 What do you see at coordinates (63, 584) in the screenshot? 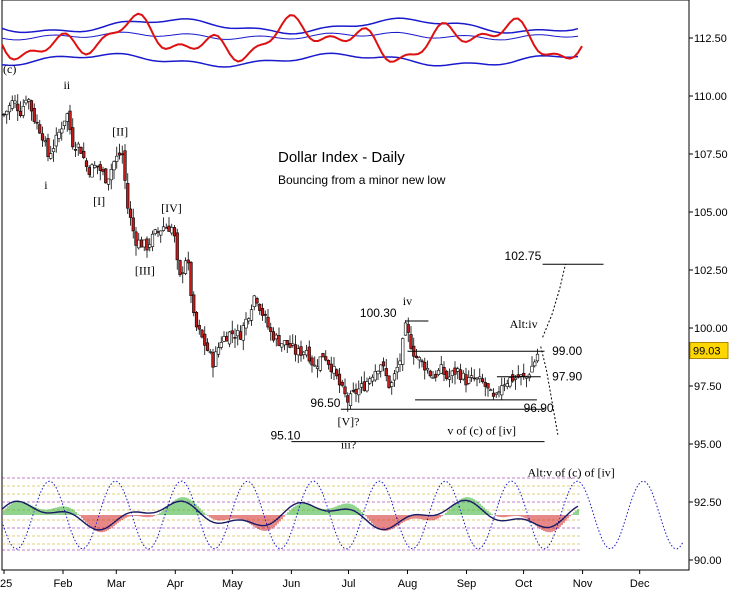
I see `x-tick-label: Feb` at bounding box center [63, 584].